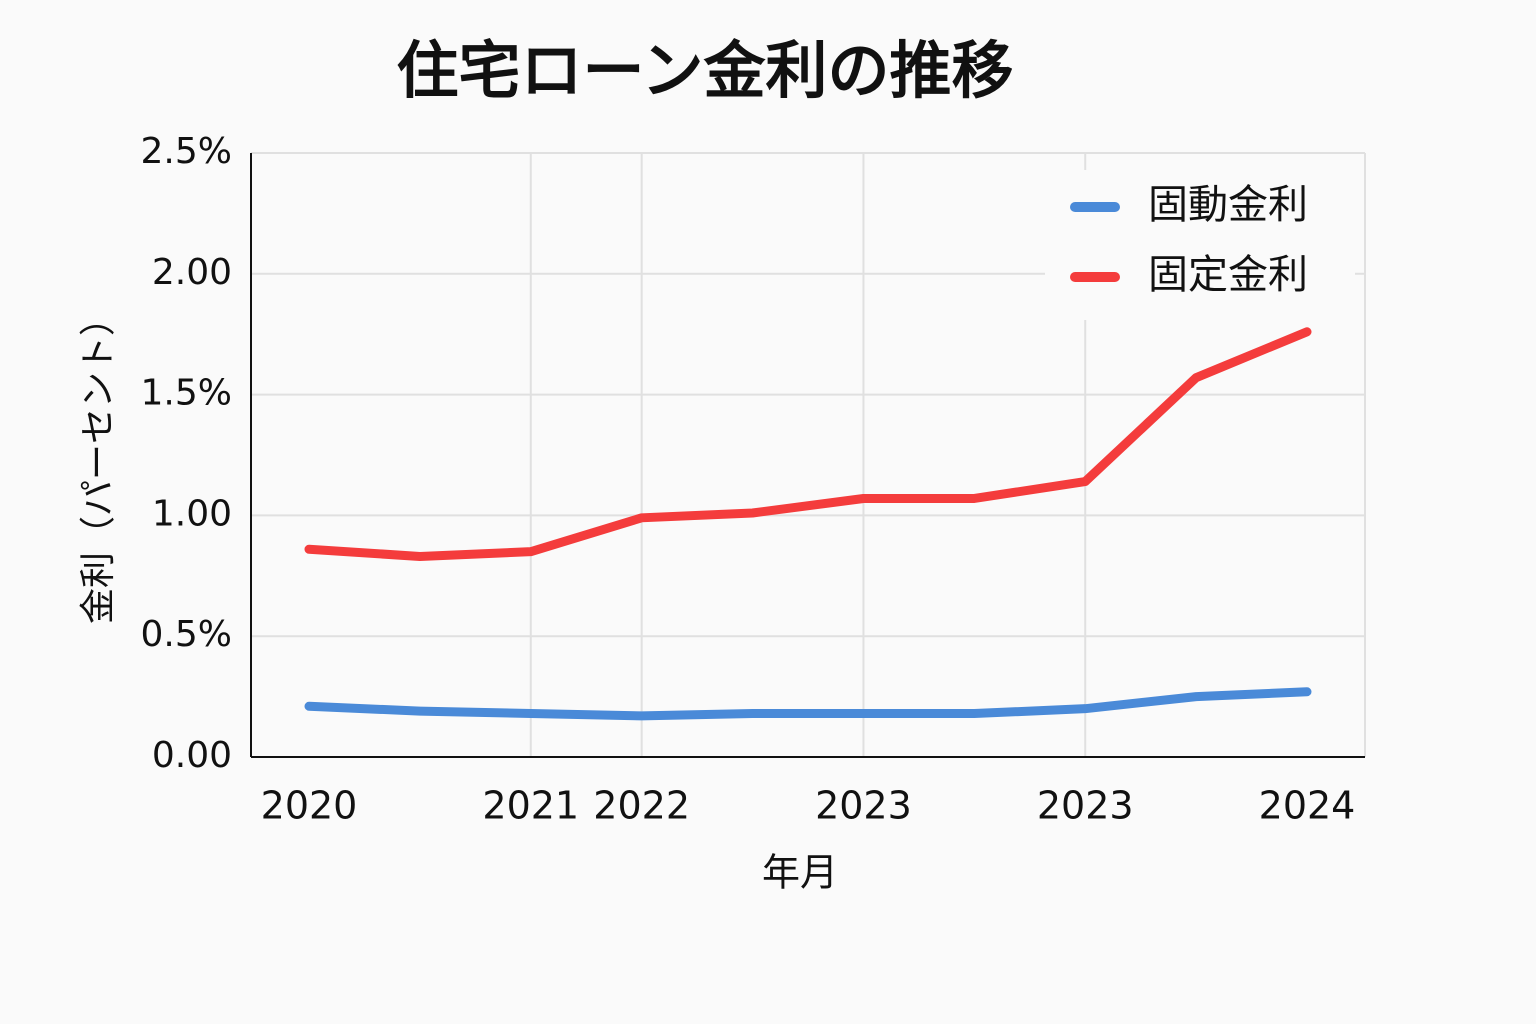  Describe the element at coordinates (530, 806) in the screenshot. I see `x-tick-label: 2021` at that location.